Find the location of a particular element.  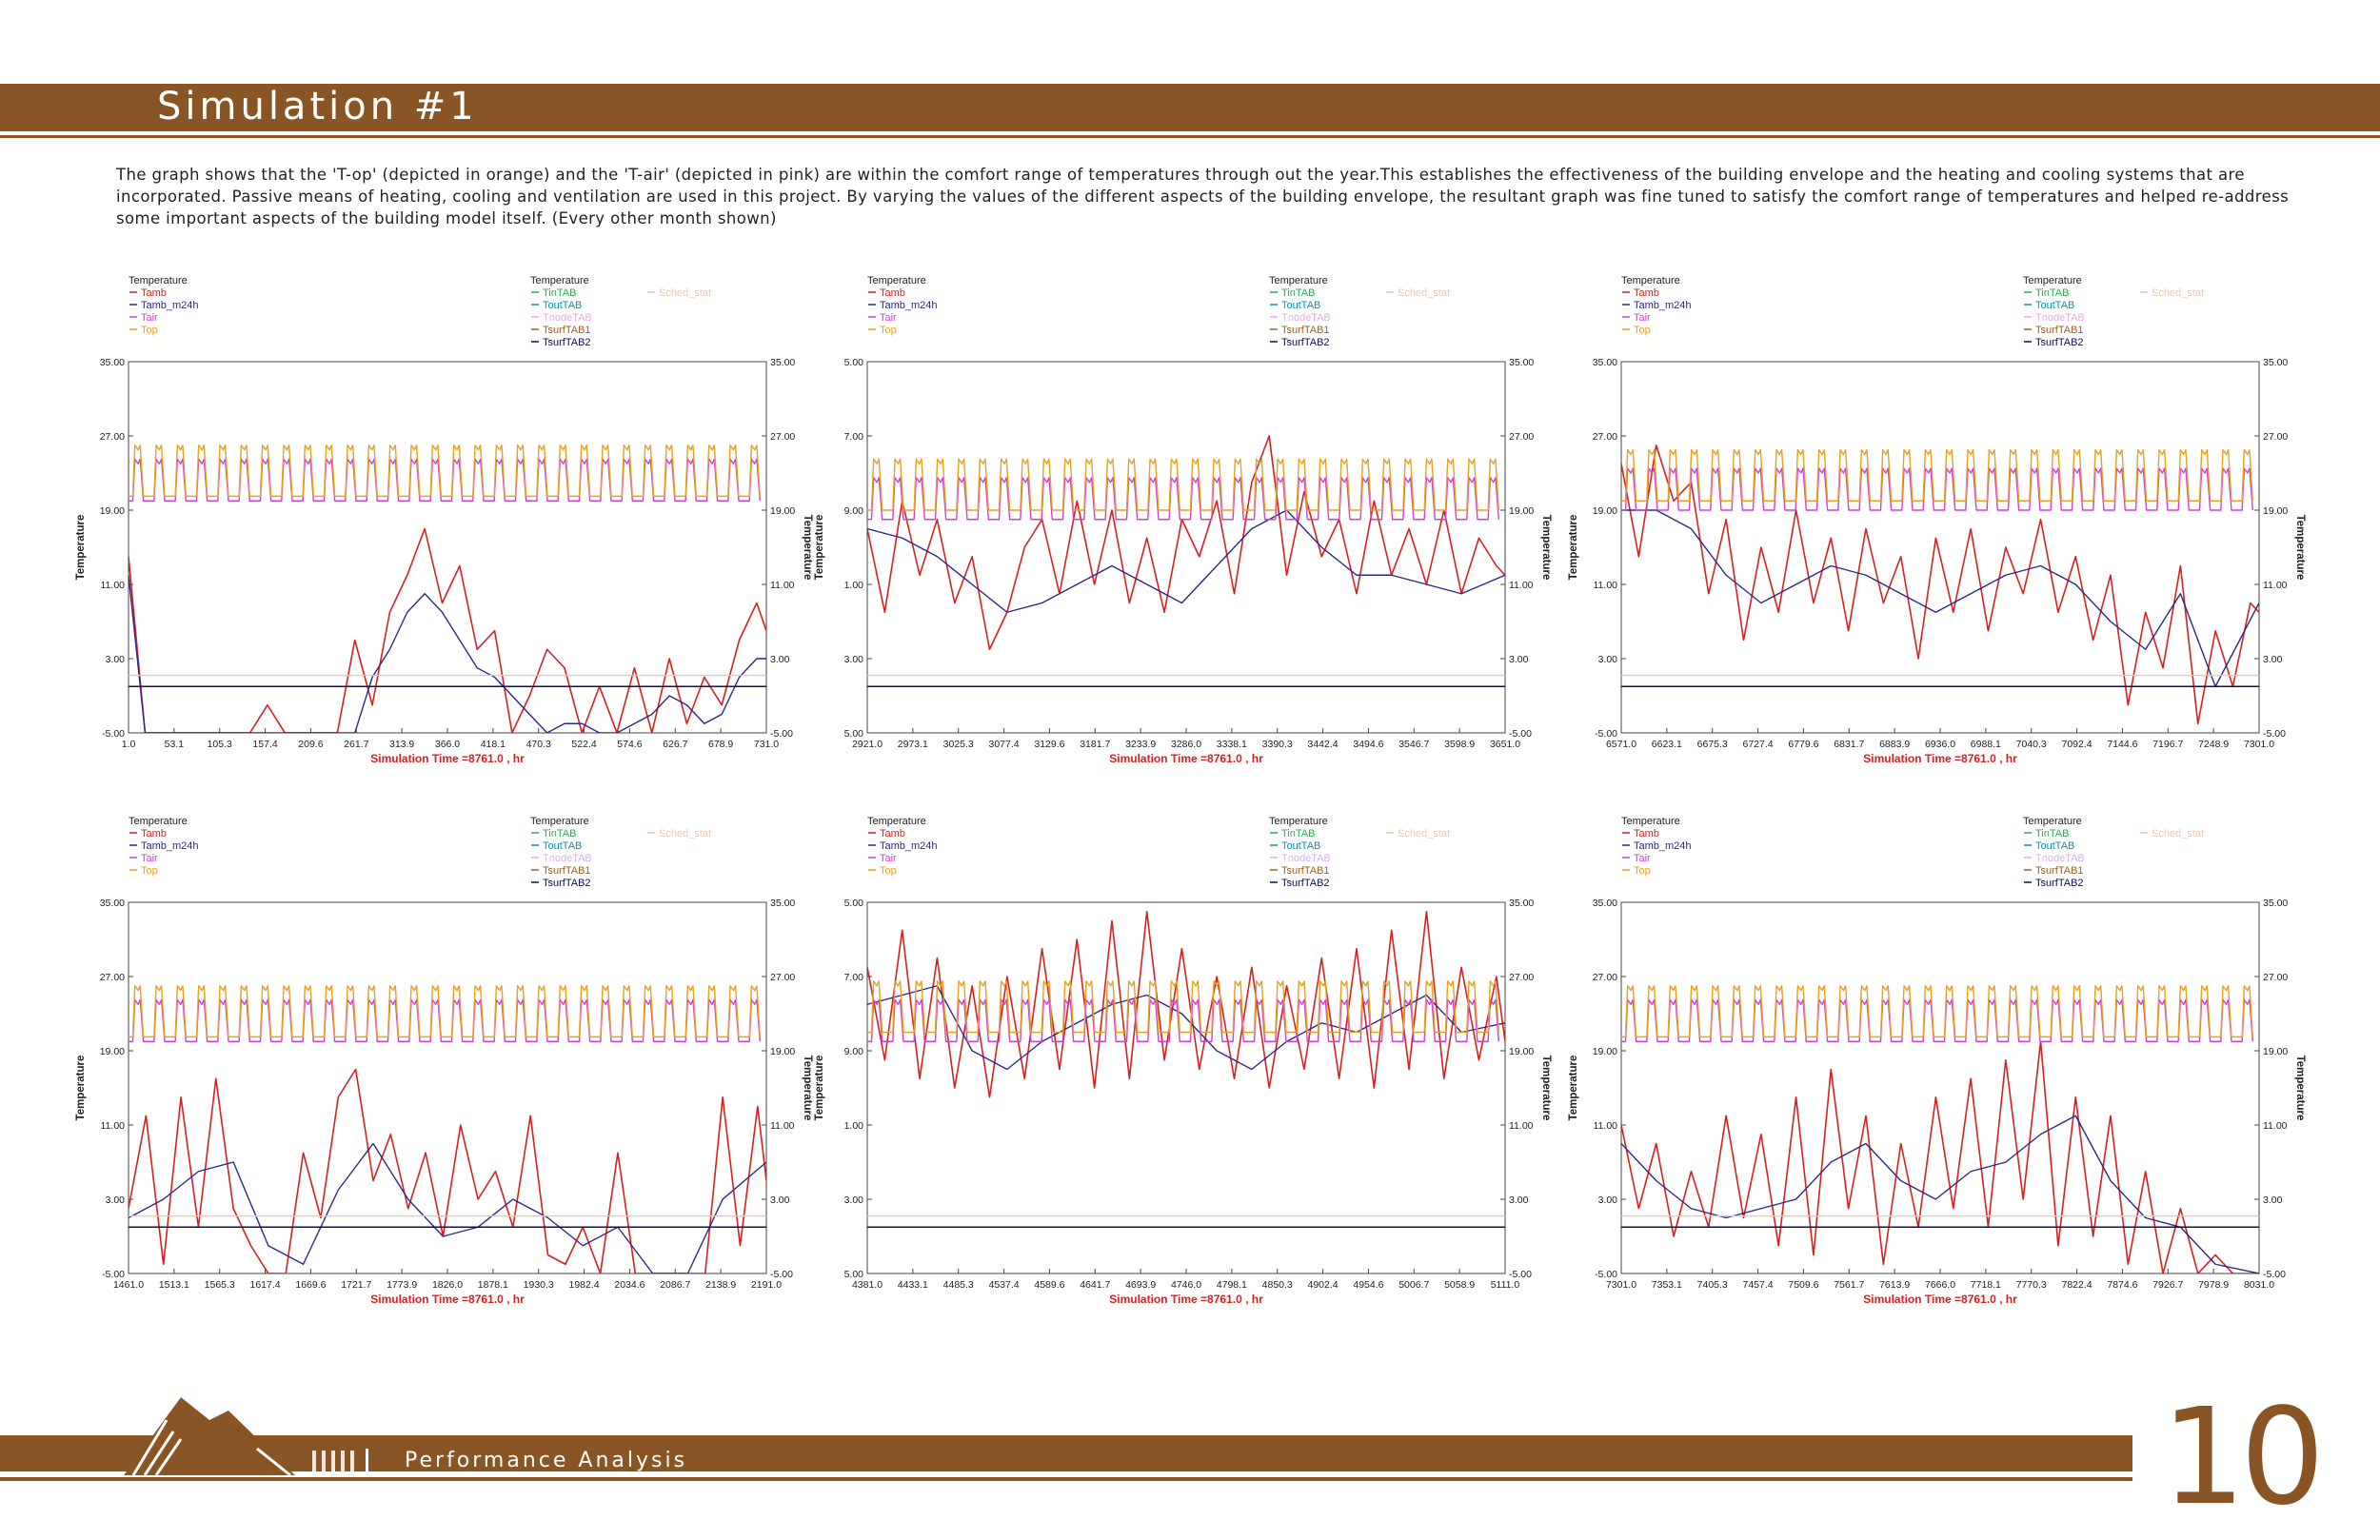

x-tick-label: 7509.6 is located at coordinates (1803, 1285).